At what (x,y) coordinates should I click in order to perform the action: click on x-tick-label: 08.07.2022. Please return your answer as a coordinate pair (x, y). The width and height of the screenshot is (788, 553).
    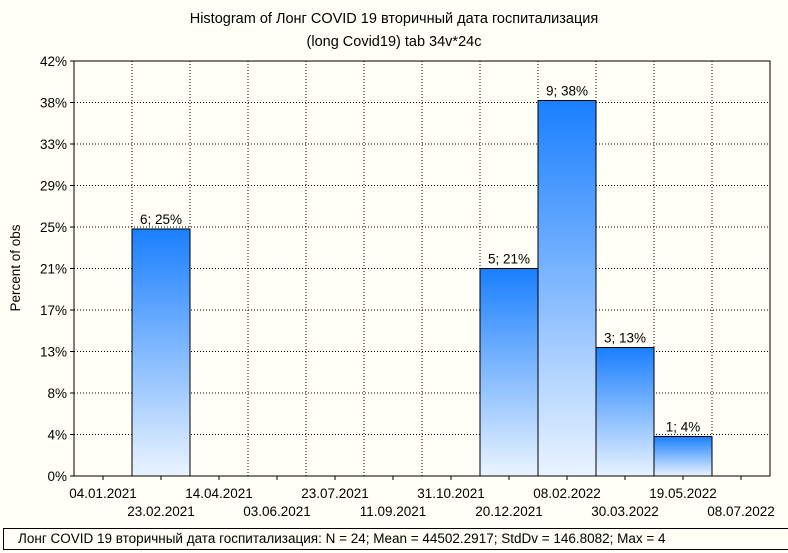
    Looking at the image, I should click on (741, 511).